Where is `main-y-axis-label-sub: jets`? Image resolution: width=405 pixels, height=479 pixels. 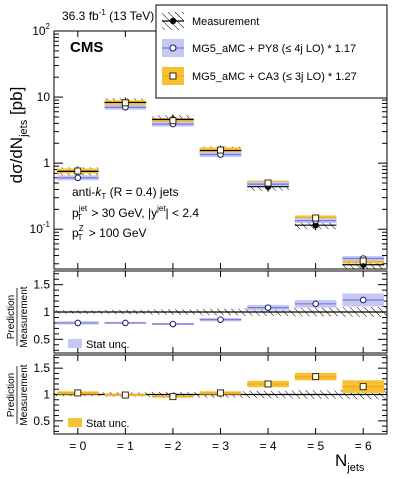 main-y-axis-label-sub: jets is located at coordinates (24, 128).